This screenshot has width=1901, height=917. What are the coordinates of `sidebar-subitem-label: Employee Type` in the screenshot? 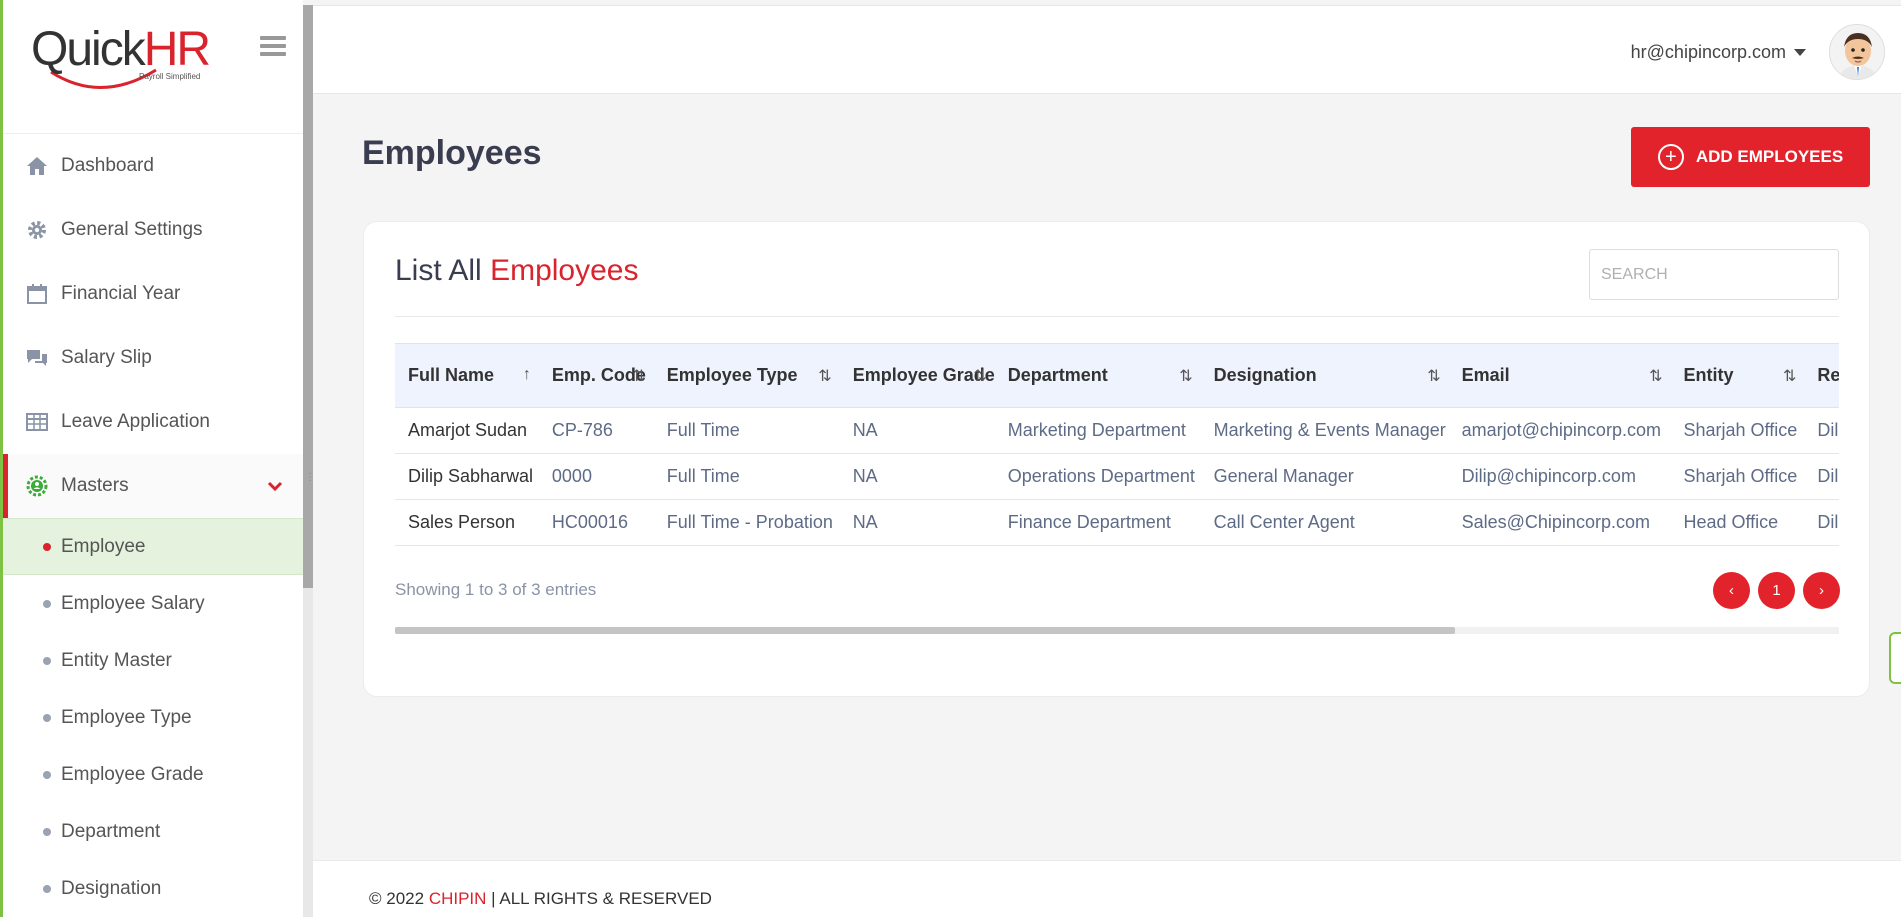 It's located at (126, 717).